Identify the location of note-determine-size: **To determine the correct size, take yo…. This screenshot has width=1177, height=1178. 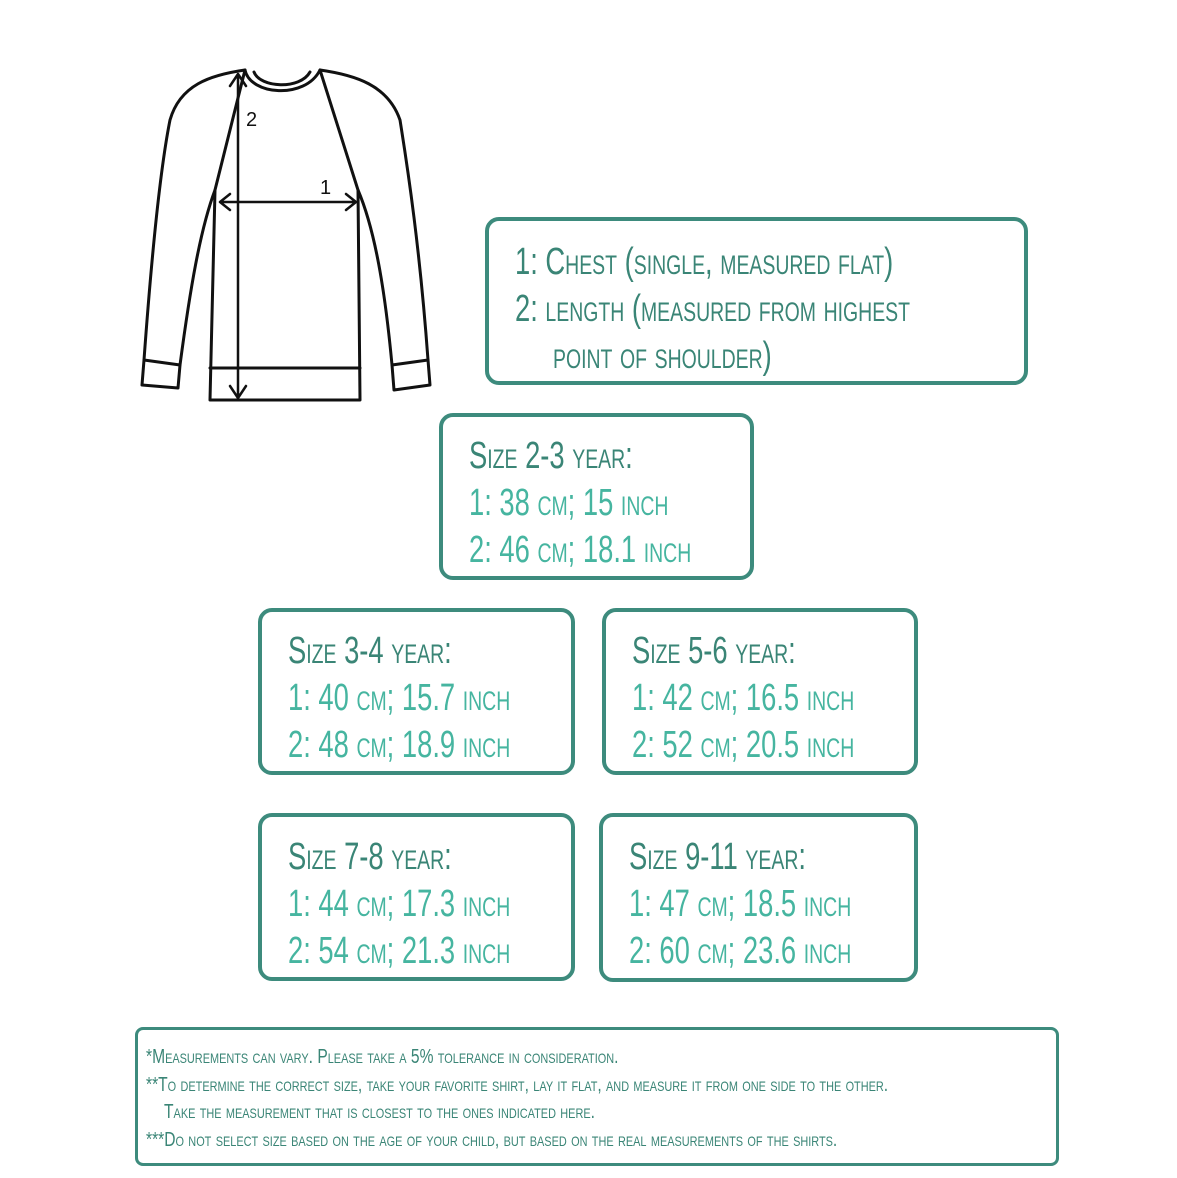
(517, 1084).